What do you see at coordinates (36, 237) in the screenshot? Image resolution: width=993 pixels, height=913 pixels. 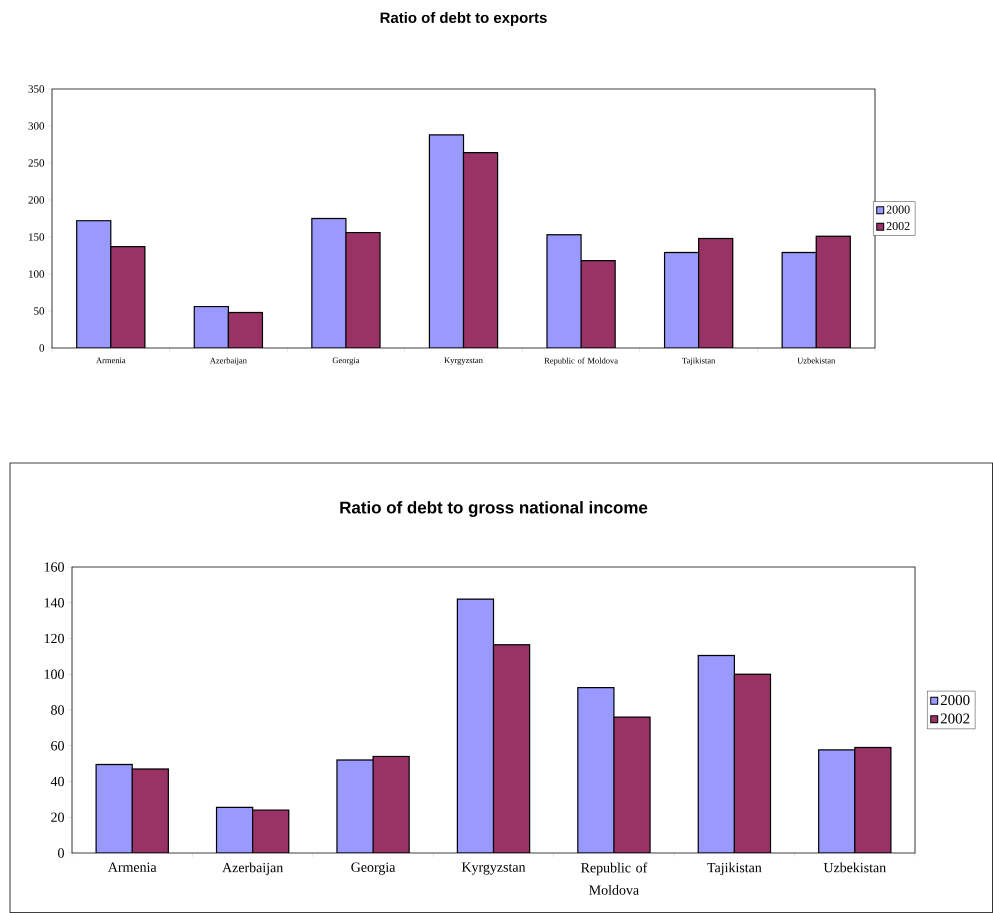 I see `y-tick-label: 150` at bounding box center [36, 237].